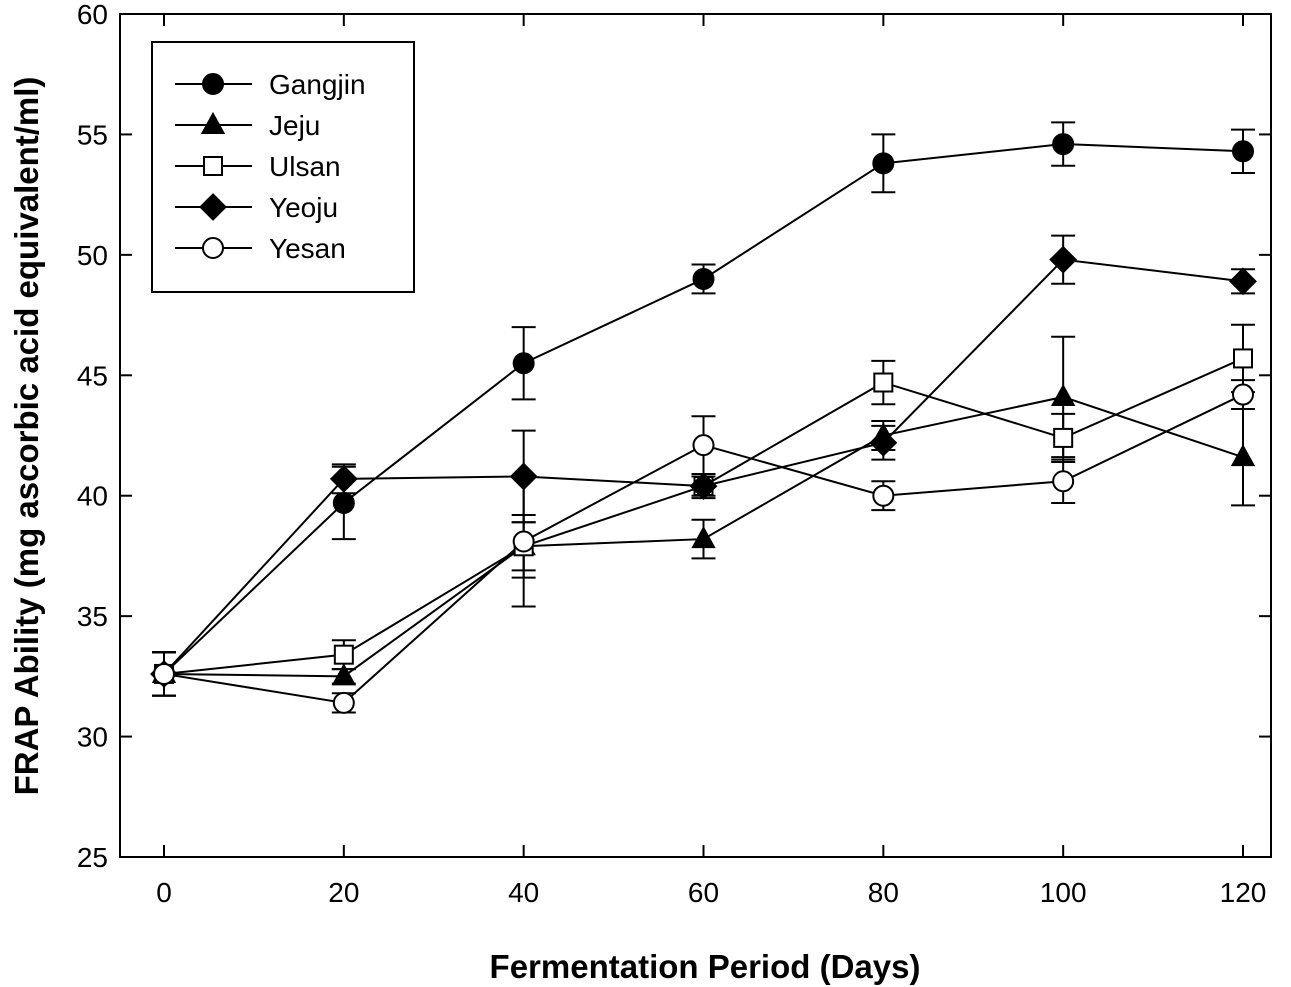 This screenshot has height=987, width=1291. What do you see at coordinates (305, 166) in the screenshot?
I see `legend-label-ulsan: Ulsan` at bounding box center [305, 166].